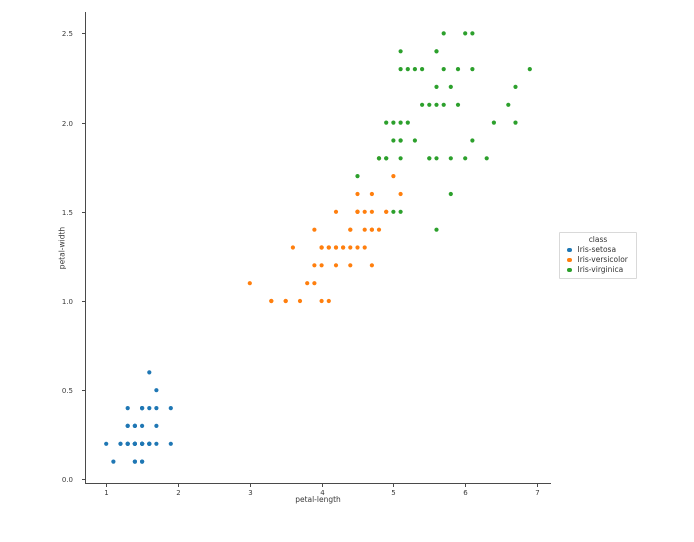 The height and width of the screenshot is (542, 694). I want to click on y-tick-label: 1.5, so click(67, 213).